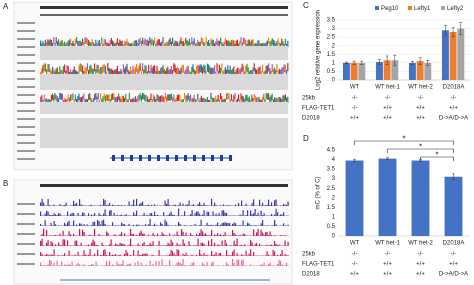  What do you see at coordinates (390, 9) in the screenshot?
I see `legend-label: Peg10` at bounding box center [390, 9].